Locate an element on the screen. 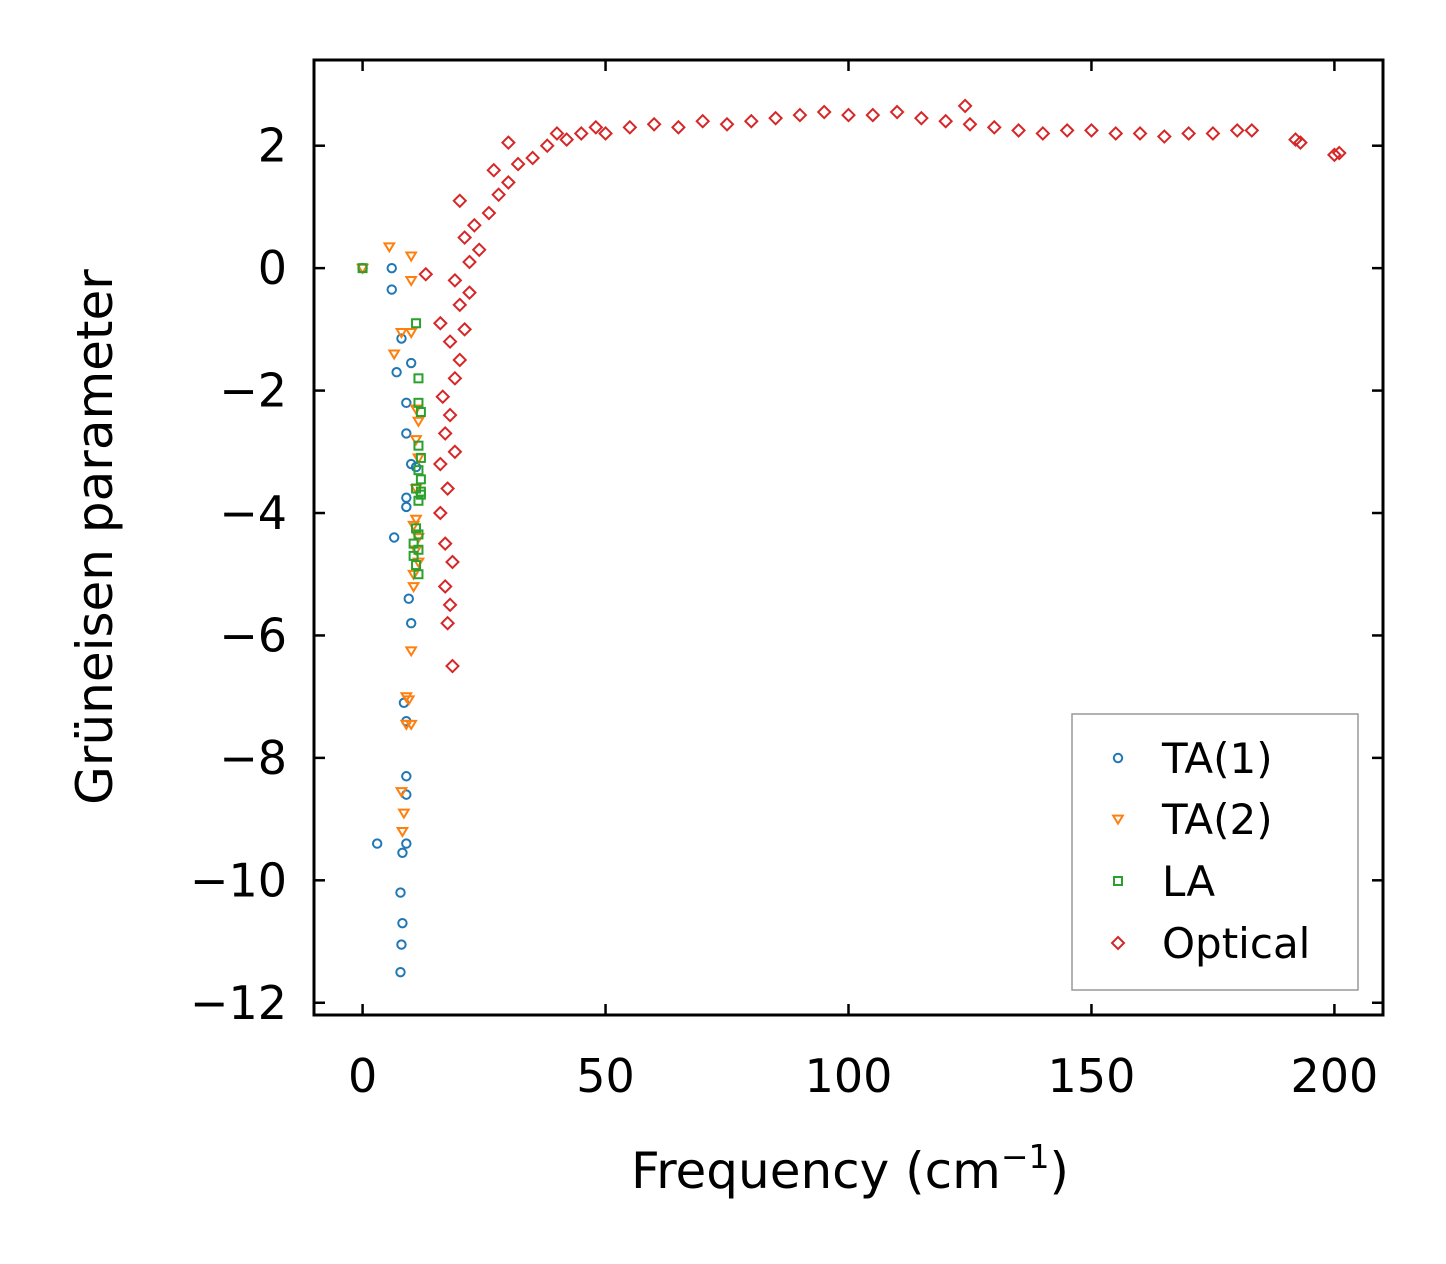  y-axis-label: Grüneisen parameter is located at coordinates (95, 537).